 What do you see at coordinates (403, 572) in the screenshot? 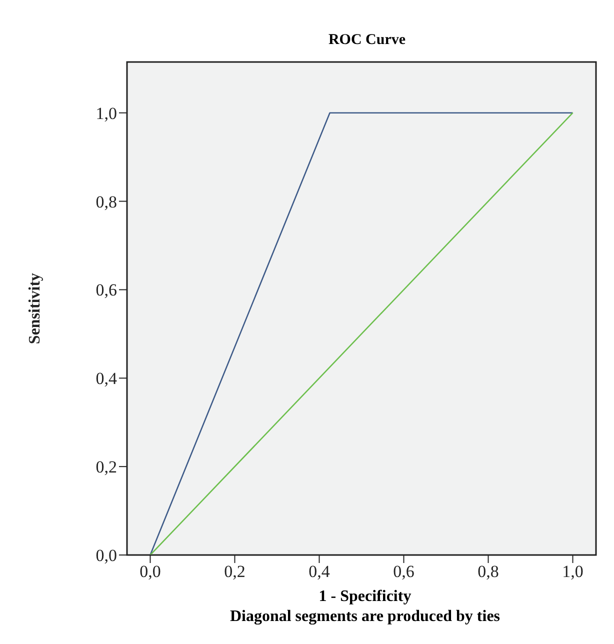
I see `x-tick-label: 0,6` at bounding box center [403, 572].